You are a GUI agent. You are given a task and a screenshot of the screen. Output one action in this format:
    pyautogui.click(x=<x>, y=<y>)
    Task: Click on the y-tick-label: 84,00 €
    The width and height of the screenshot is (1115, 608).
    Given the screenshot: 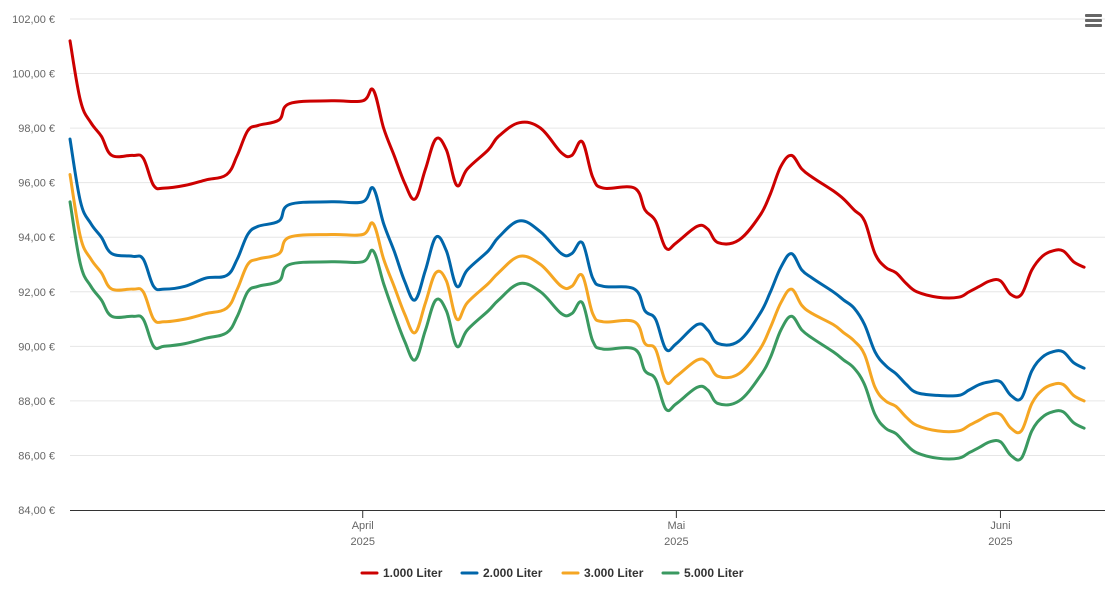 What is the action you would take?
    pyautogui.click(x=36, y=511)
    